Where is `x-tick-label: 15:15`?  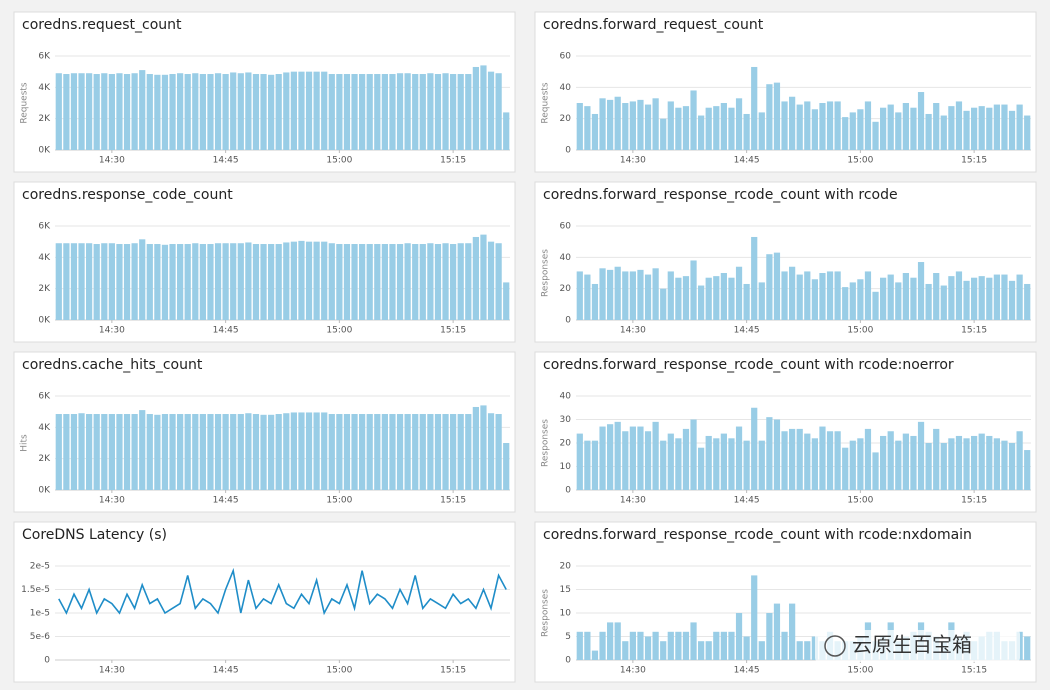 x-tick-label: 15:15 is located at coordinates (453, 671).